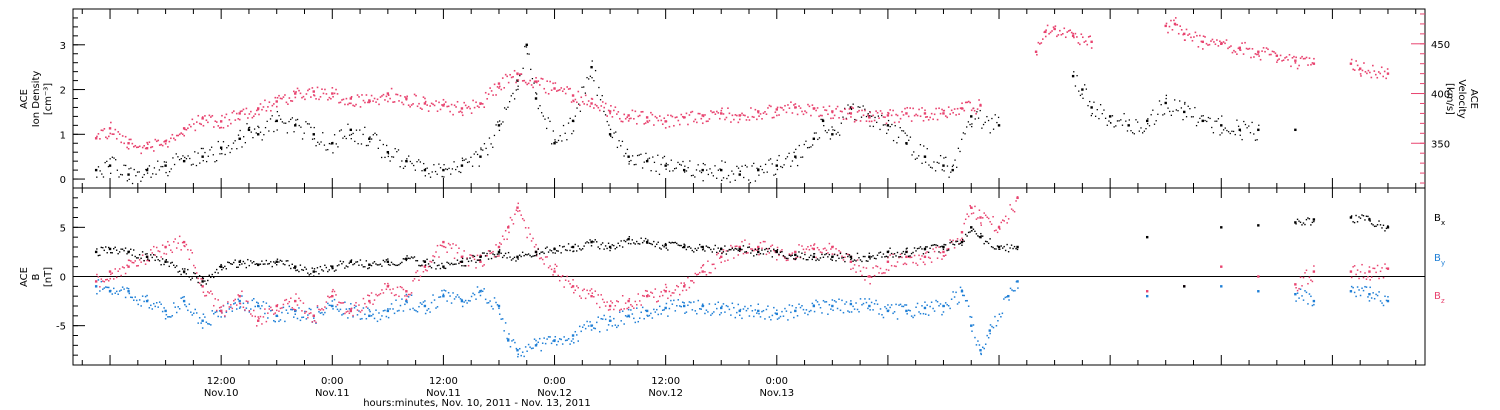 The width and height of the screenshot is (1500, 410). Describe the element at coordinates (647, 311) in the screenshot. I see `by-anchor-point` at that location.